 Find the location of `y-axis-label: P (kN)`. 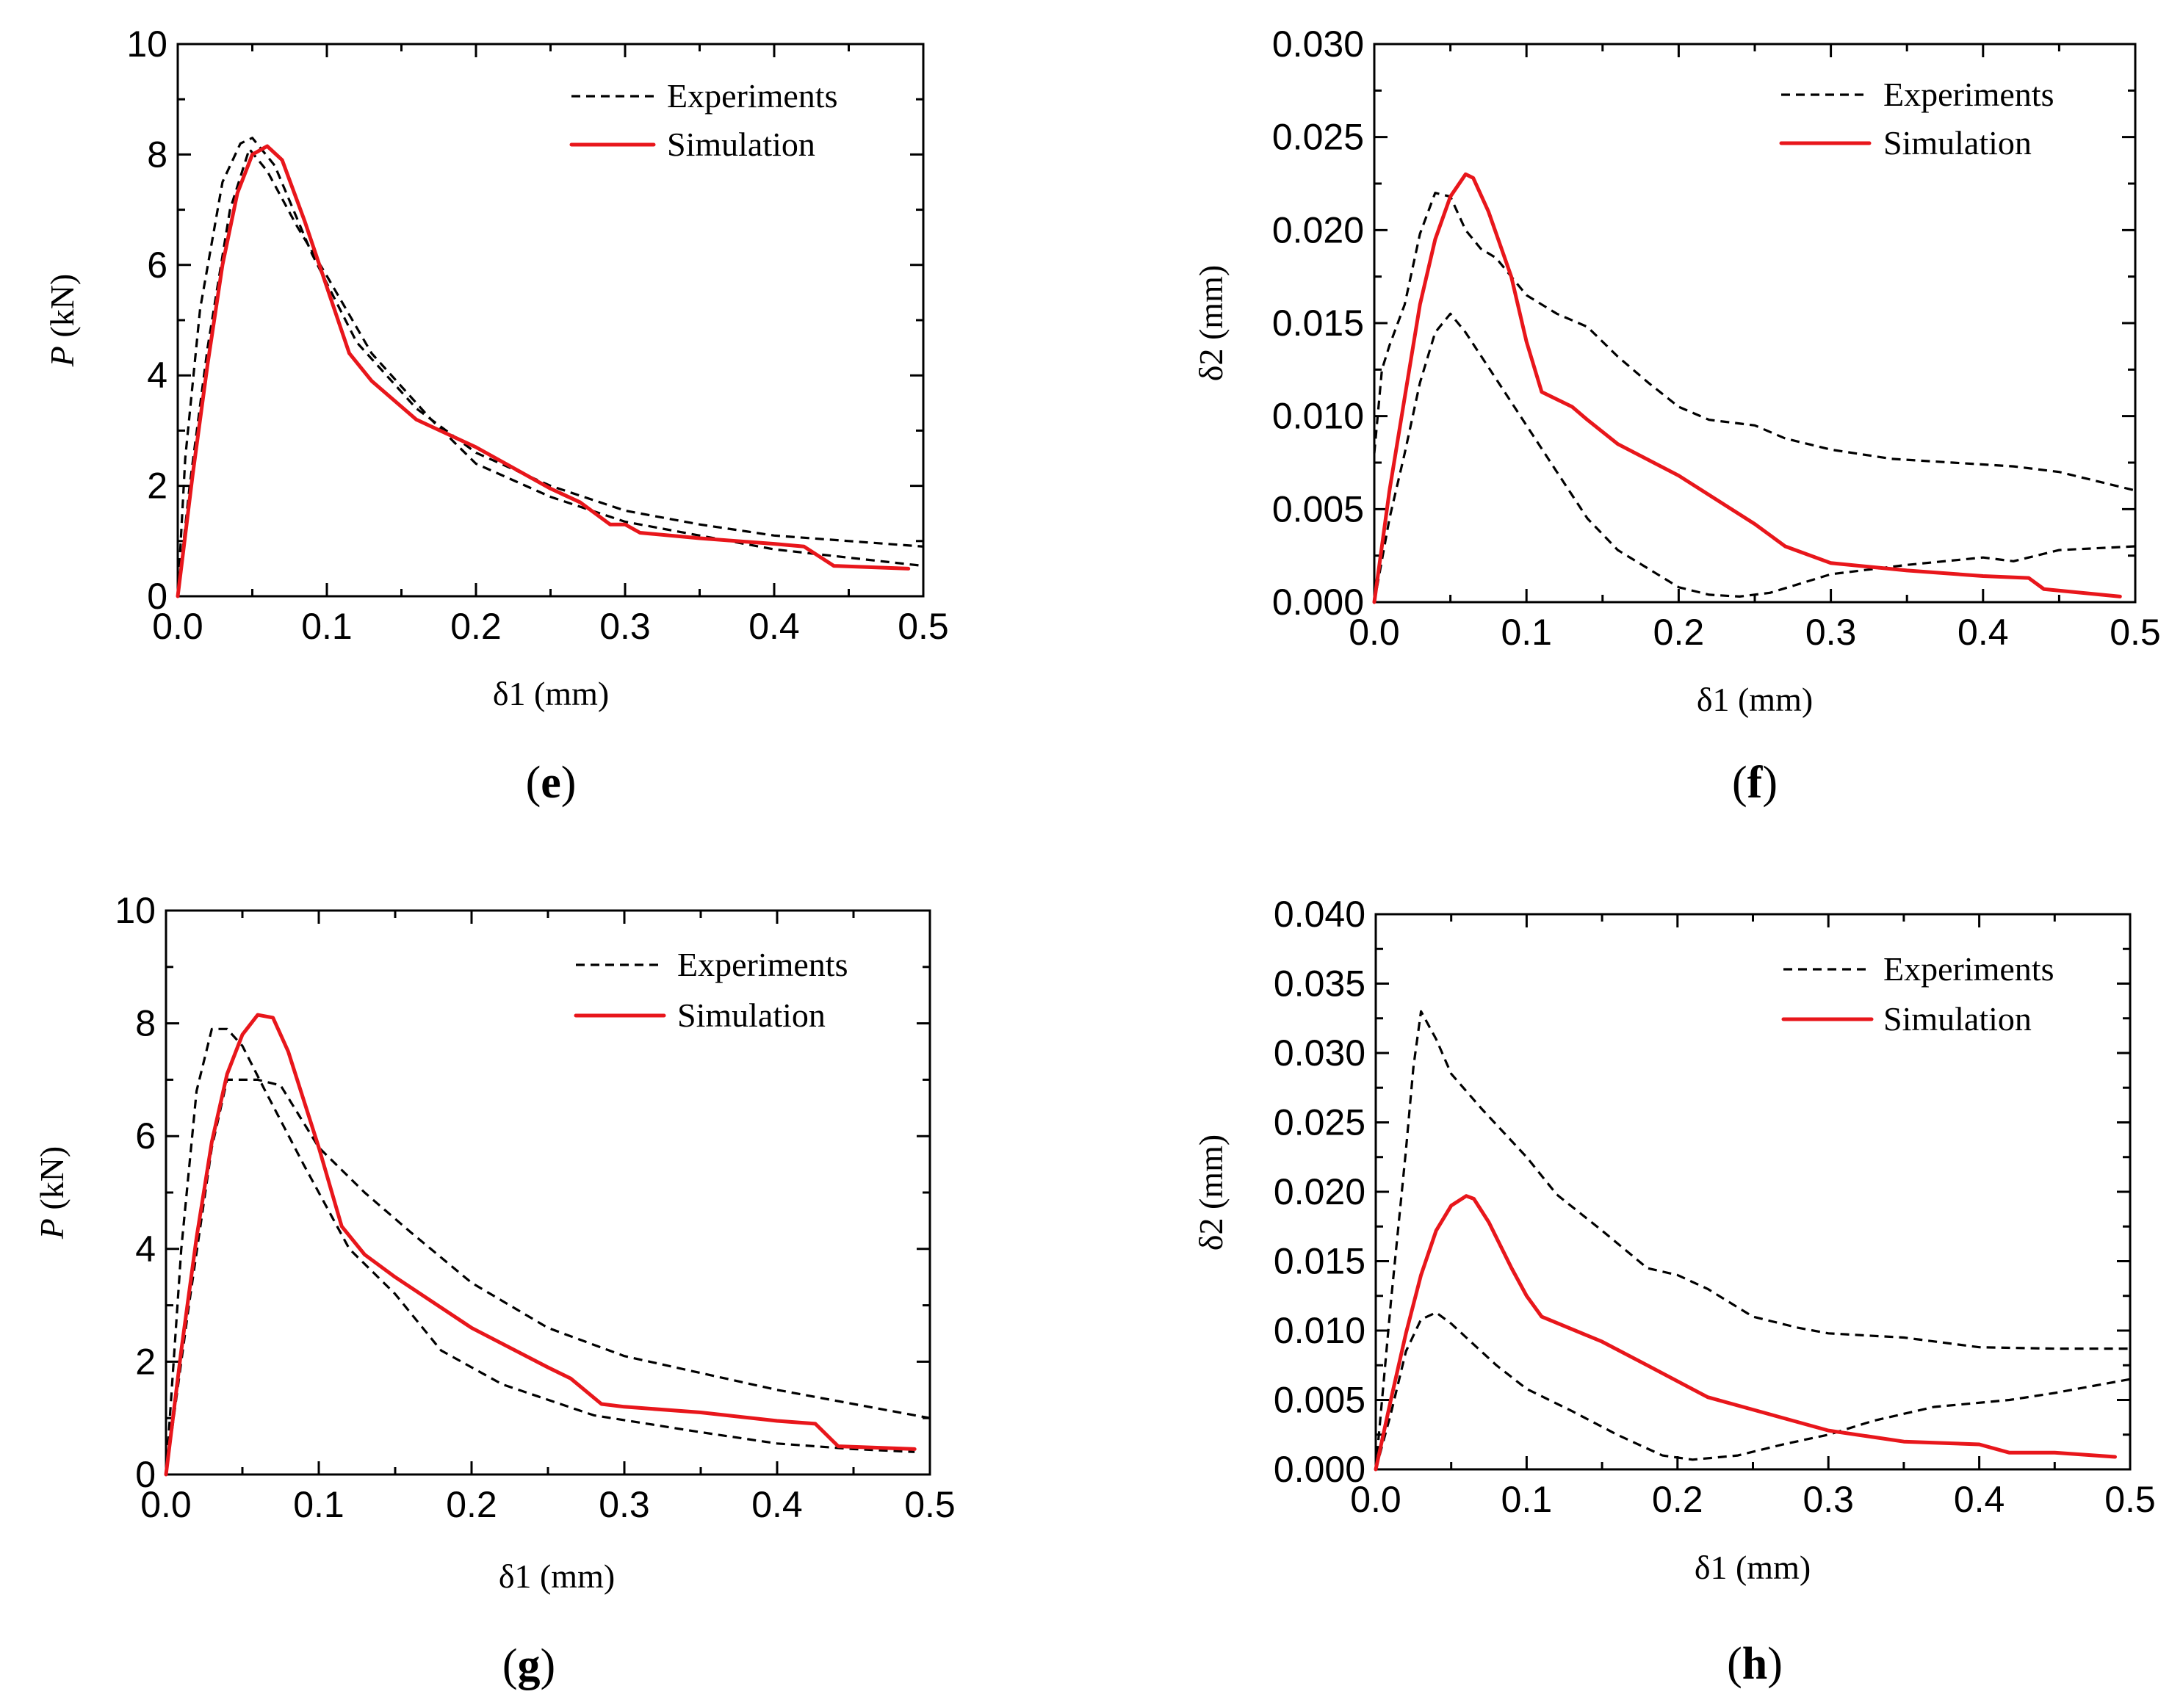

y-axis-label: P (kN) is located at coordinates (62, 320).